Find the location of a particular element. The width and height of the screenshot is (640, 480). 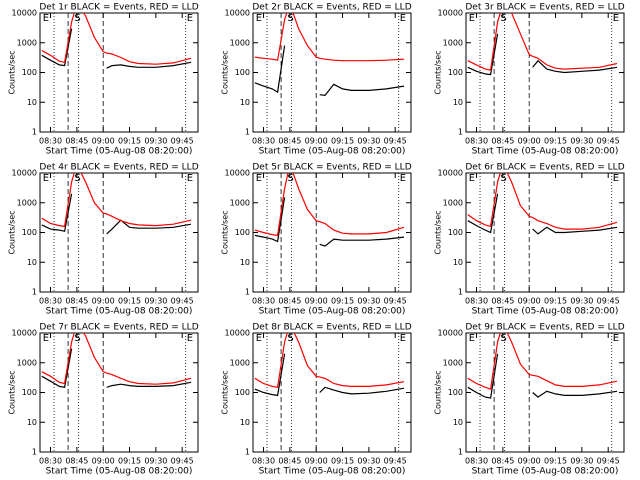

chart-title: Det 3r BLACK = Events, RED = LLD is located at coordinates (544, 8).